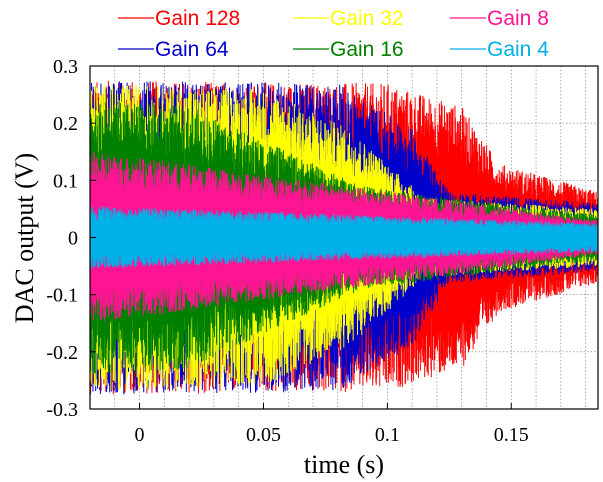 The height and width of the screenshot is (482, 603). I want to click on legend-item-gain-64: Gain 64, so click(173, 49).